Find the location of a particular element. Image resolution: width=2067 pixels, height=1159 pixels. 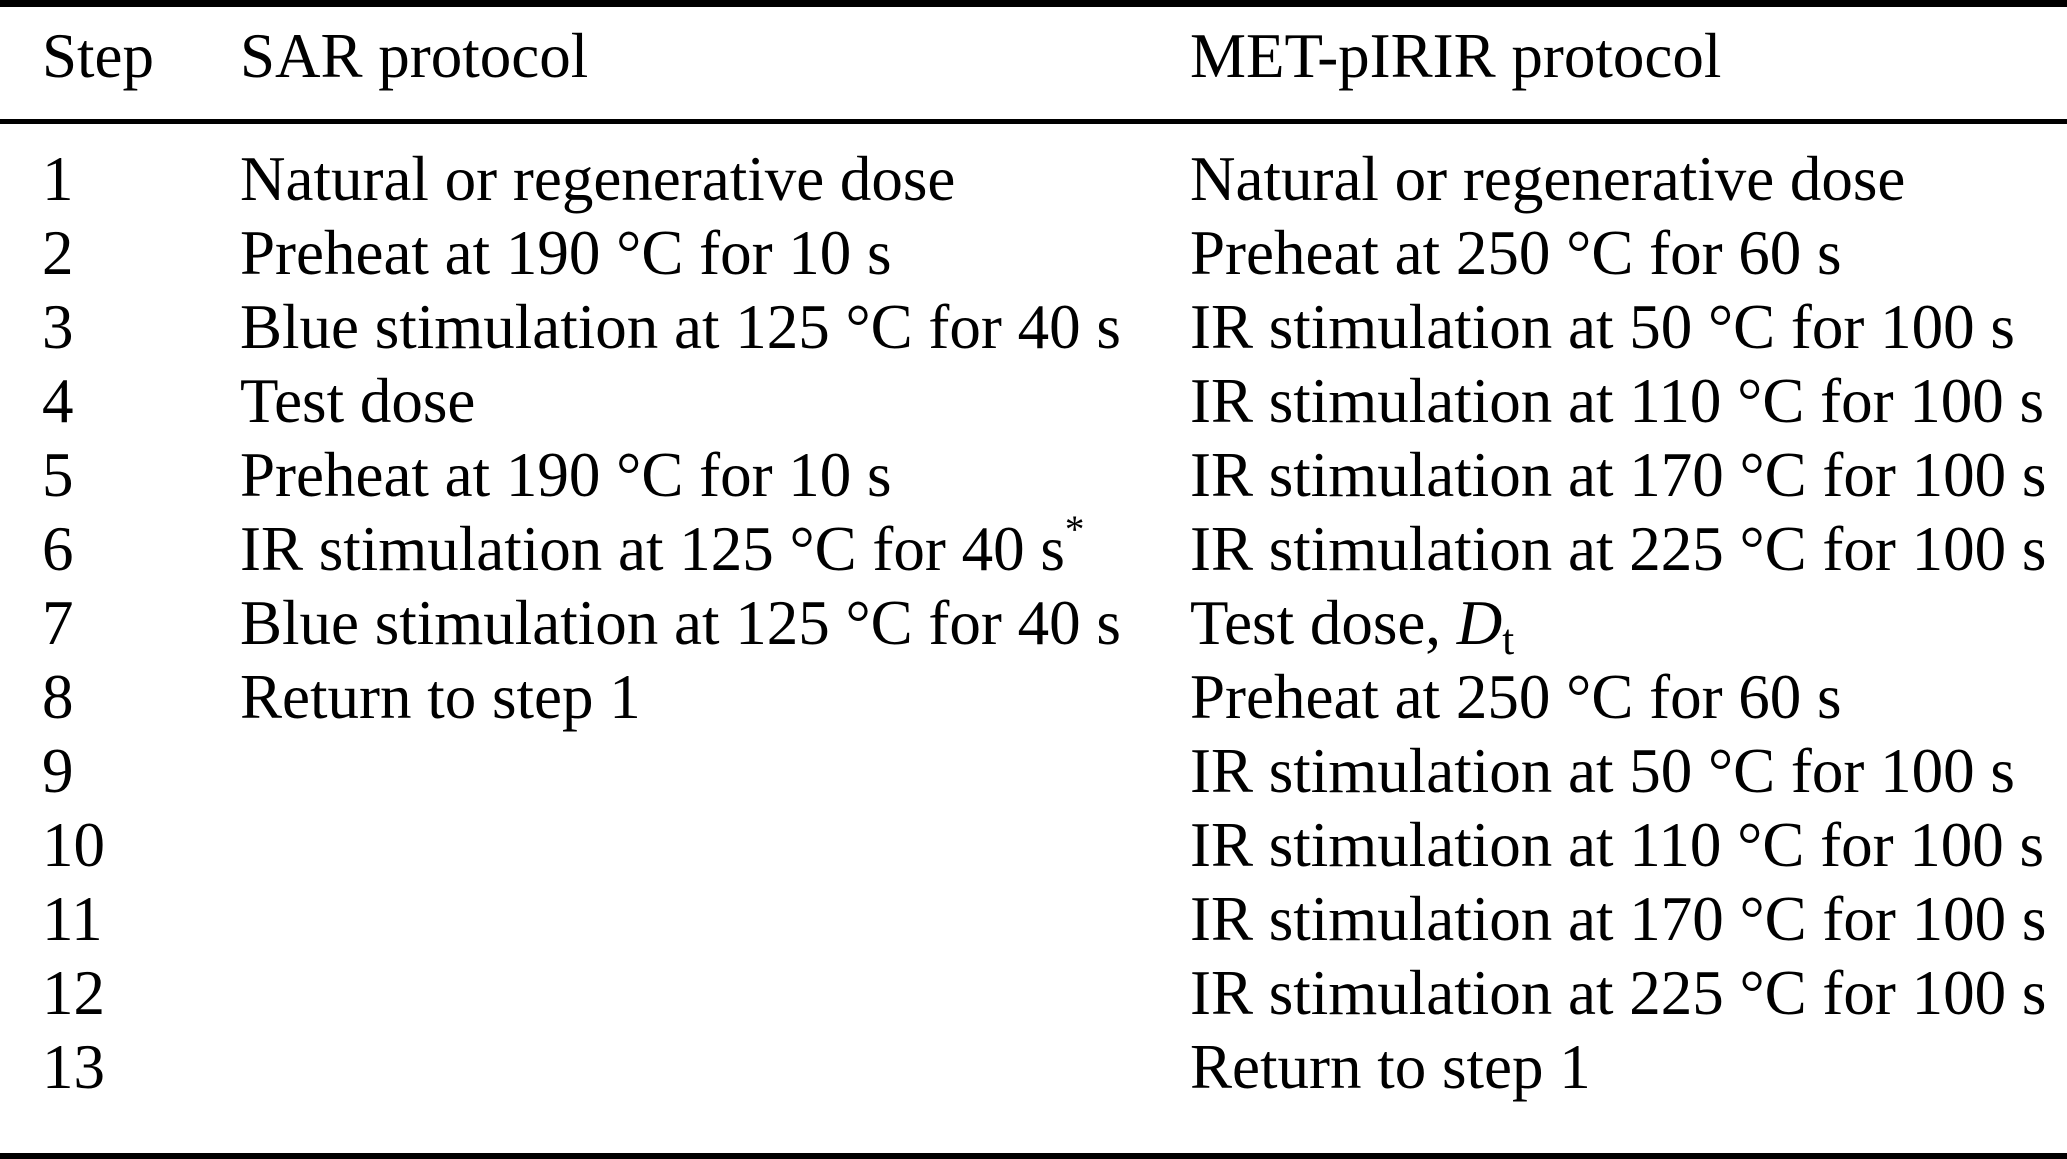

table-row: 12 IR stimulation at 225 °C for 100 s is located at coordinates (1033, 993).